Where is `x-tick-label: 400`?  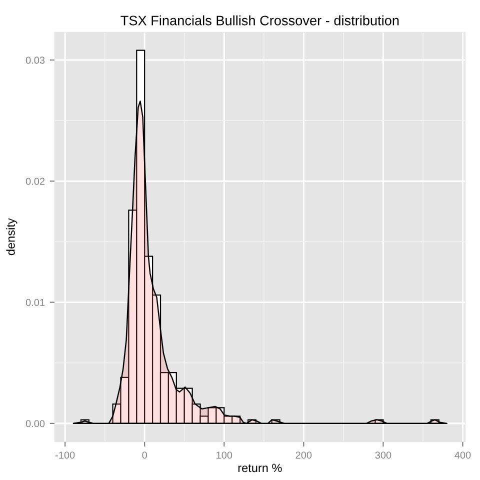
x-tick-label: 400 is located at coordinates (462, 455).